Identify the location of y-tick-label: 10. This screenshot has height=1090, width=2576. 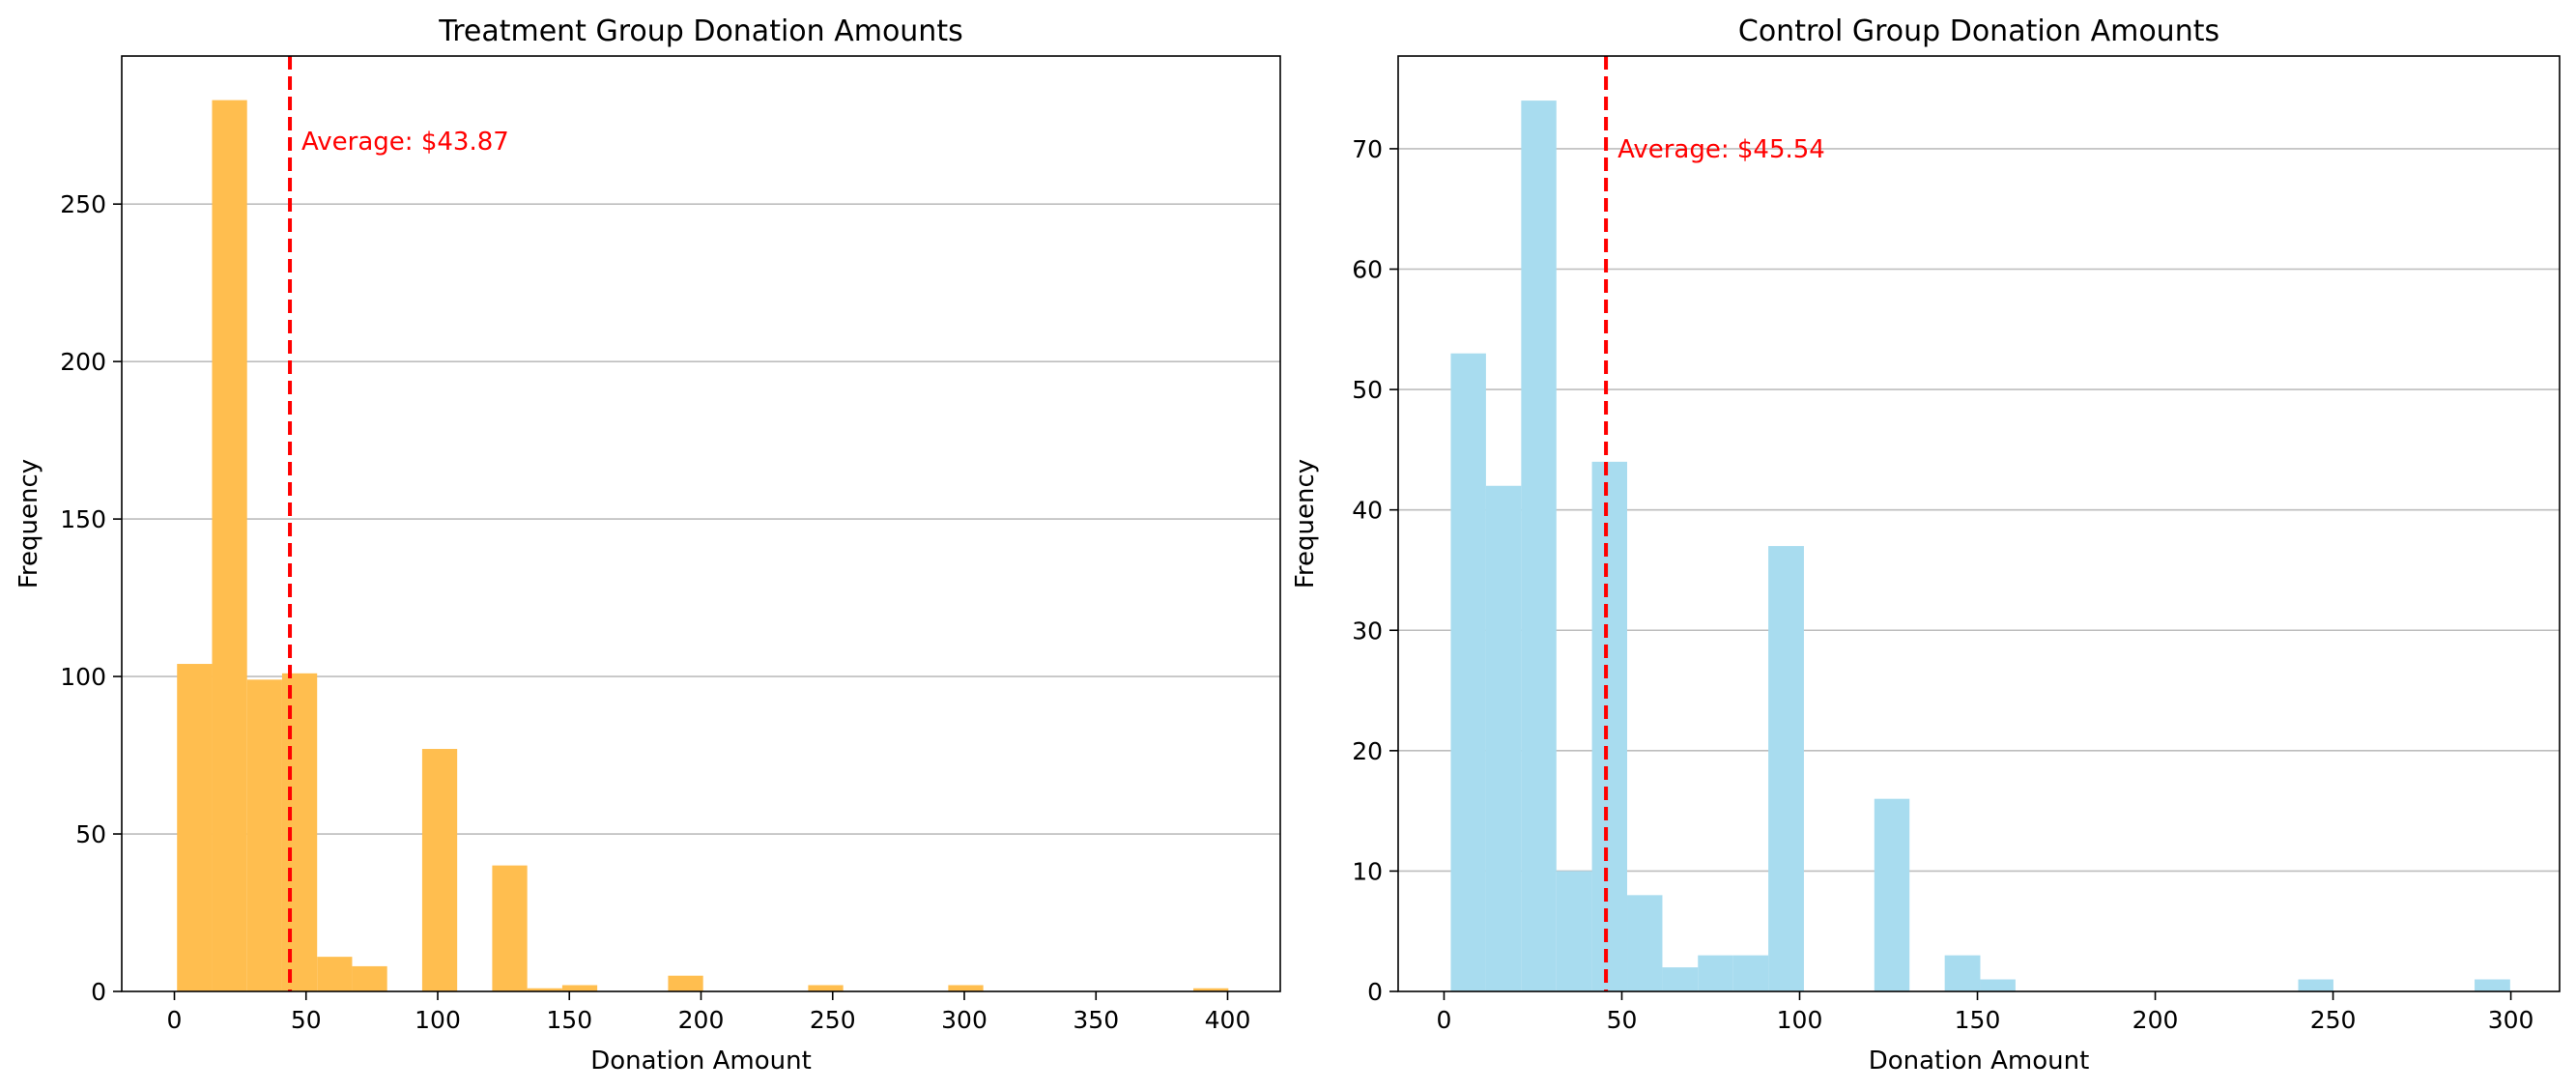
(1368, 871).